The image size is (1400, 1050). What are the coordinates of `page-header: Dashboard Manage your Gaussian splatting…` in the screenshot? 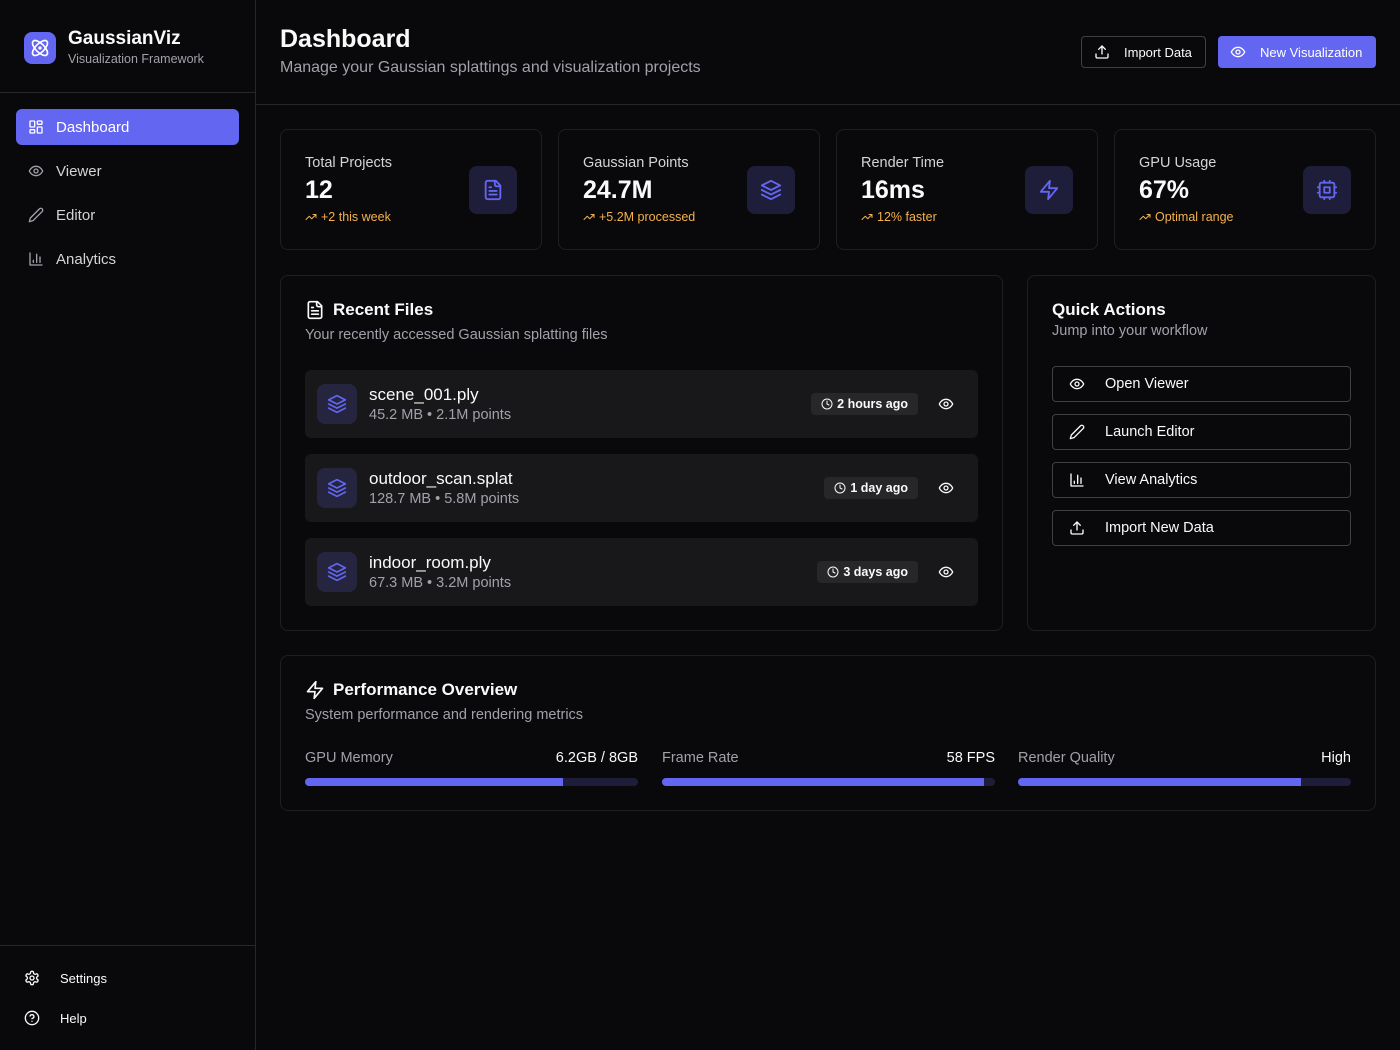 It's located at (828, 52).